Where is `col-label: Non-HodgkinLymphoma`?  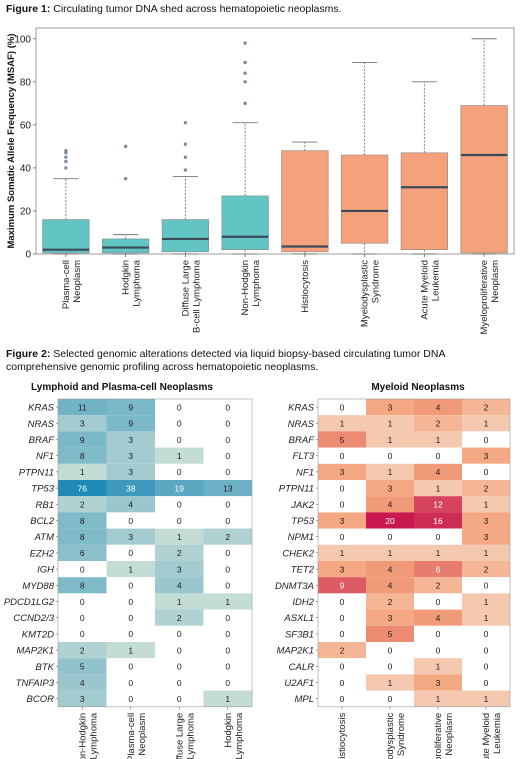
col-label: Non-HodgkinLymphoma is located at coordinates (88, 735).